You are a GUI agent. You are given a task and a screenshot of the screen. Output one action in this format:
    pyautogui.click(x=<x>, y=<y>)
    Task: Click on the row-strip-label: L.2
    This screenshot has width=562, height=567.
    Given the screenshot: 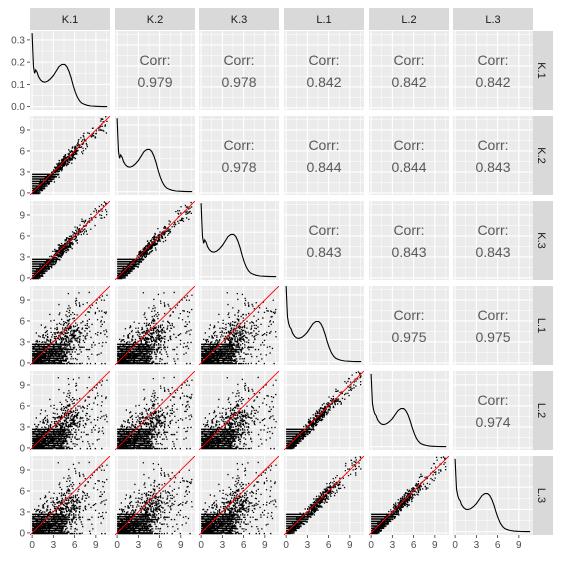 What is the action you would take?
    pyautogui.click(x=541, y=410)
    